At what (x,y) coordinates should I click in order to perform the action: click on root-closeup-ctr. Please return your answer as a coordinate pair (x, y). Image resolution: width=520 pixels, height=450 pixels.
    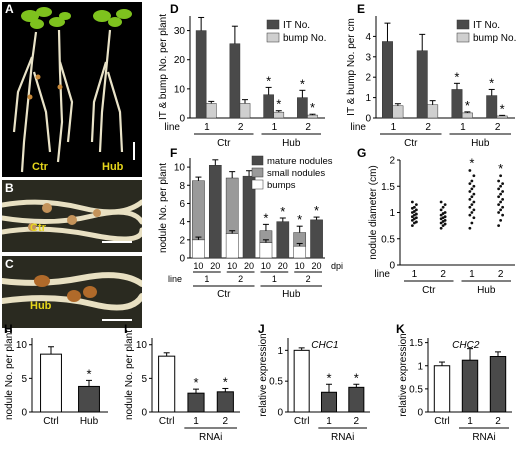
    Looking at the image, I should click on (72, 221).